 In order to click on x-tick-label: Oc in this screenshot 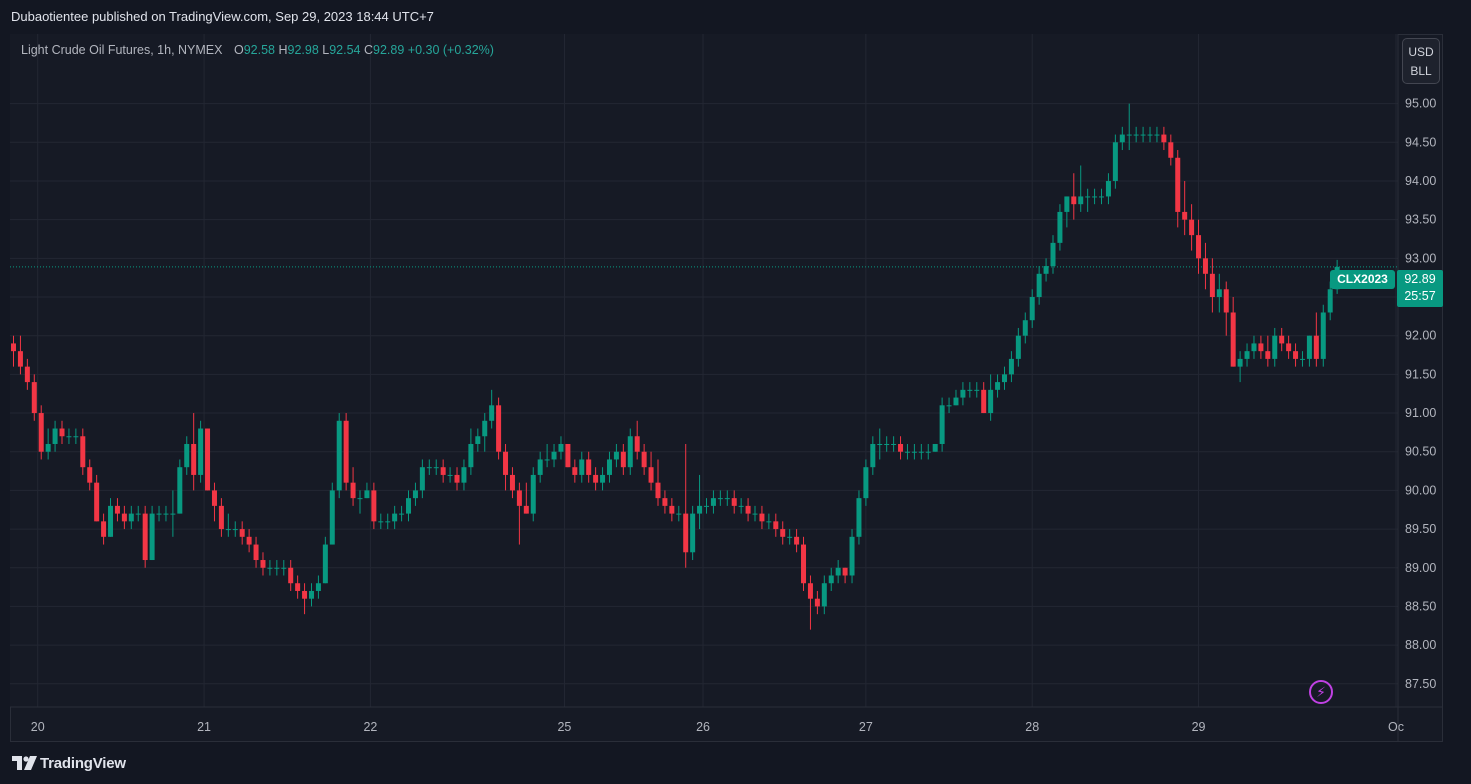, I will do `click(1396, 727)`.